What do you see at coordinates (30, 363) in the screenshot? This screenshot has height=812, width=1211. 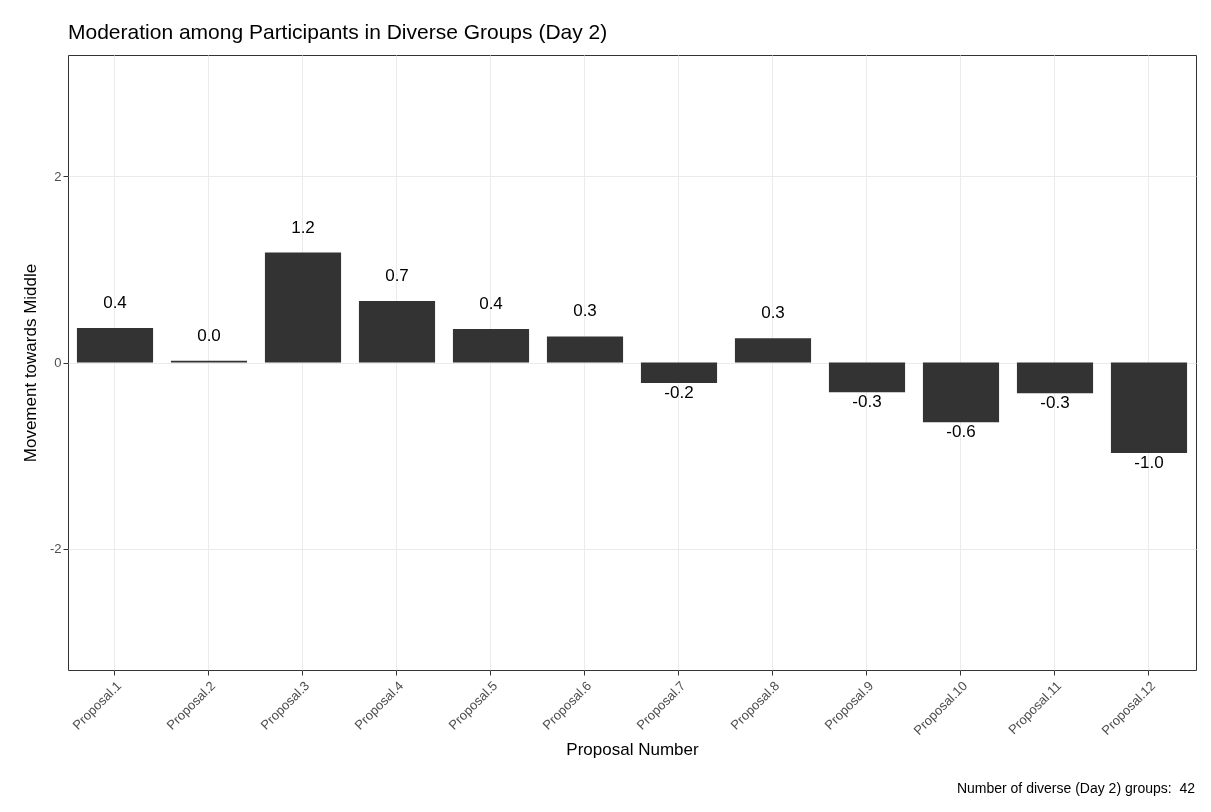 I see `y-axis-title: Movement towards Middle` at bounding box center [30, 363].